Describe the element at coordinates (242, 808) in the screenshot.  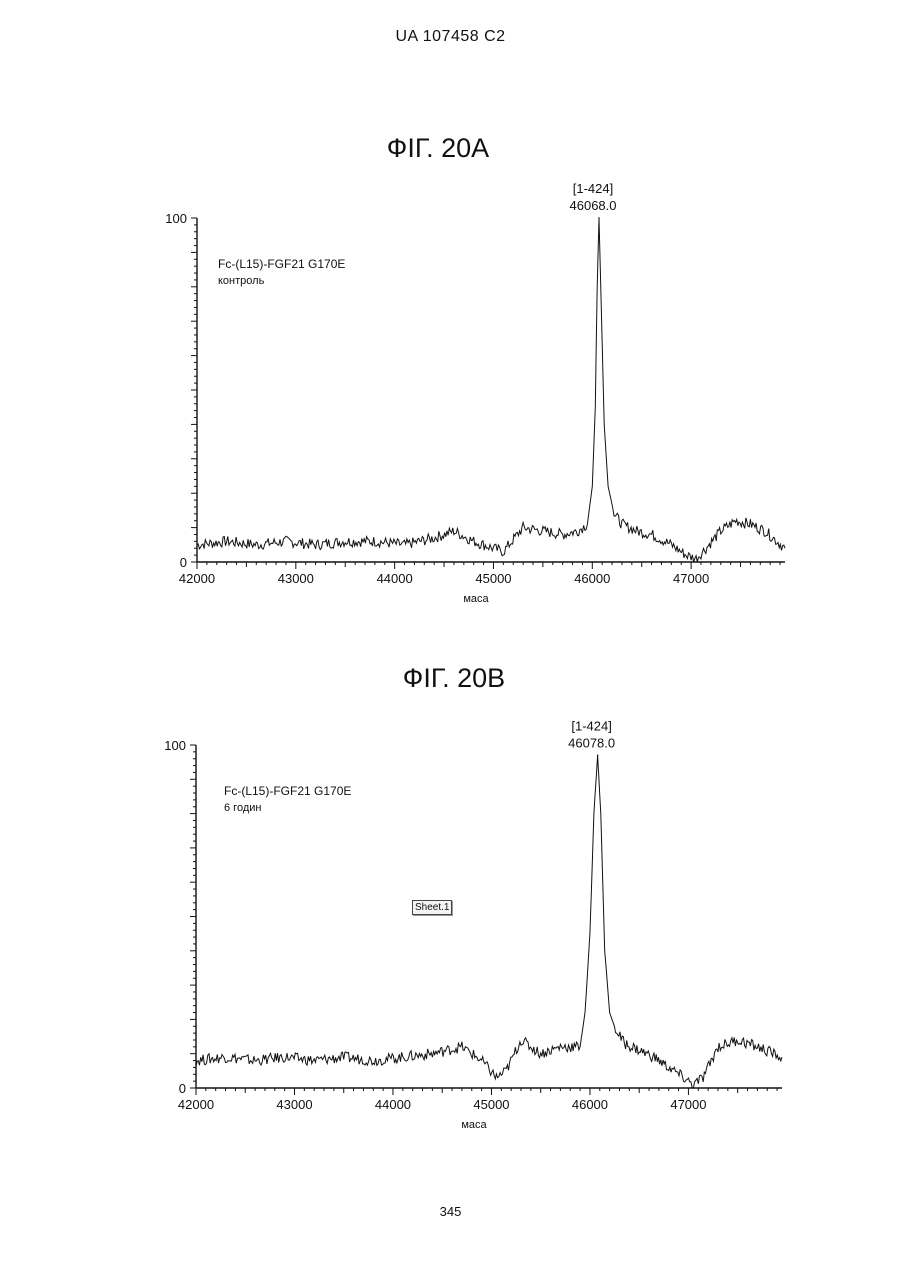
I see `sample-sublabel: 6 годин` at that location.